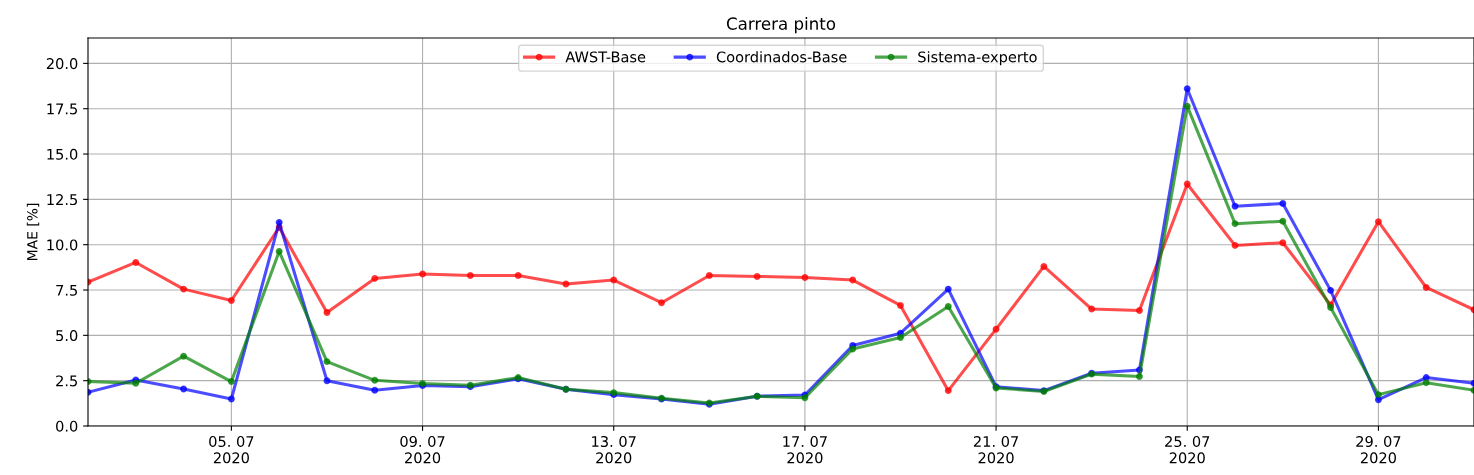 This screenshot has height=475, width=1474. What do you see at coordinates (805, 449) in the screenshot?
I see `x-tick-label: 17. 07 2020` at bounding box center [805, 449].